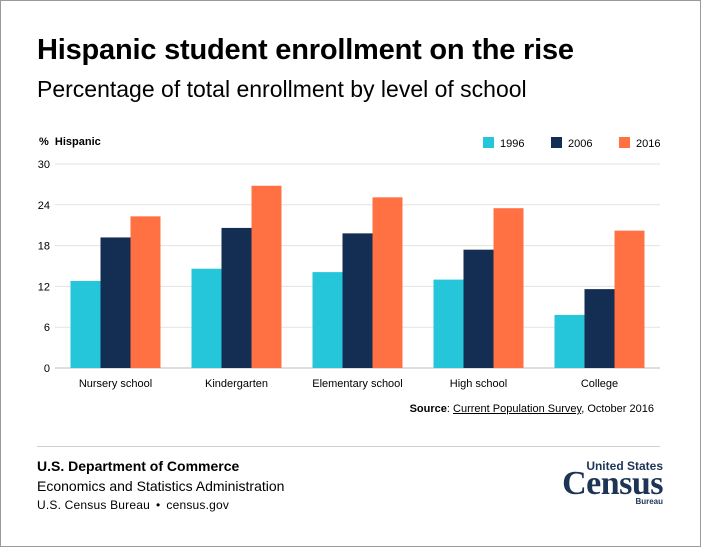 This screenshot has height=547, width=701. Describe the element at coordinates (428, 409) in the screenshot. I see `source-label: Source` at that location.